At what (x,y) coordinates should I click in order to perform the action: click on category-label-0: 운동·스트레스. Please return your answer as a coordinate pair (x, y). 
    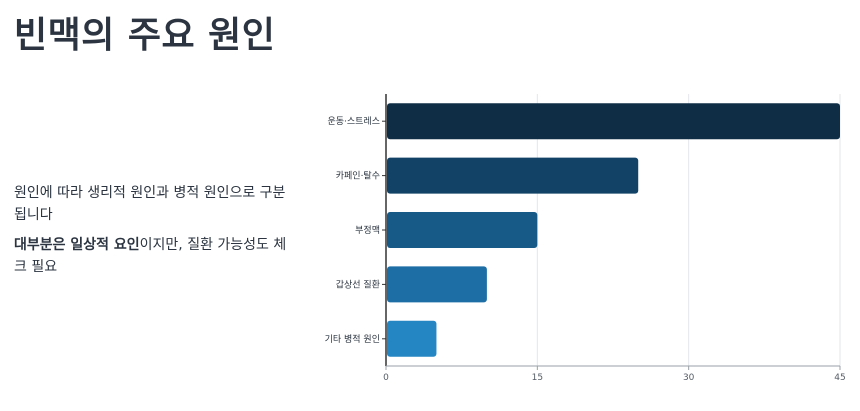
    Looking at the image, I should click on (353, 121).